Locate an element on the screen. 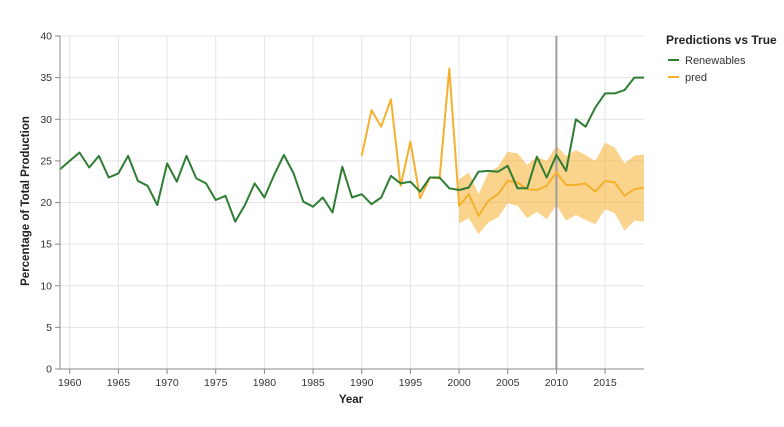 The width and height of the screenshot is (784, 427). x-tick-label-1980: 1980 is located at coordinates (265, 383).